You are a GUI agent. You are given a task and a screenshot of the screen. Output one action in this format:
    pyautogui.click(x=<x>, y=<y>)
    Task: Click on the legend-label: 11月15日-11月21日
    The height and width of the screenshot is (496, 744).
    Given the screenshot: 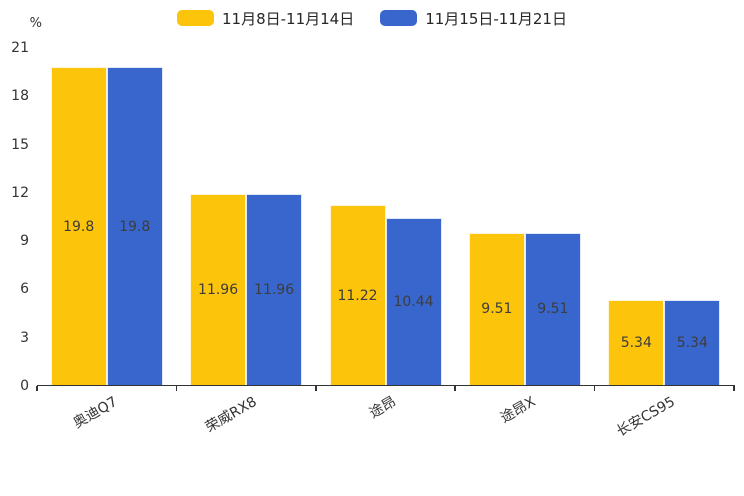 What is the action you would take?
    pyautogui.click(x=496, y=18)
    